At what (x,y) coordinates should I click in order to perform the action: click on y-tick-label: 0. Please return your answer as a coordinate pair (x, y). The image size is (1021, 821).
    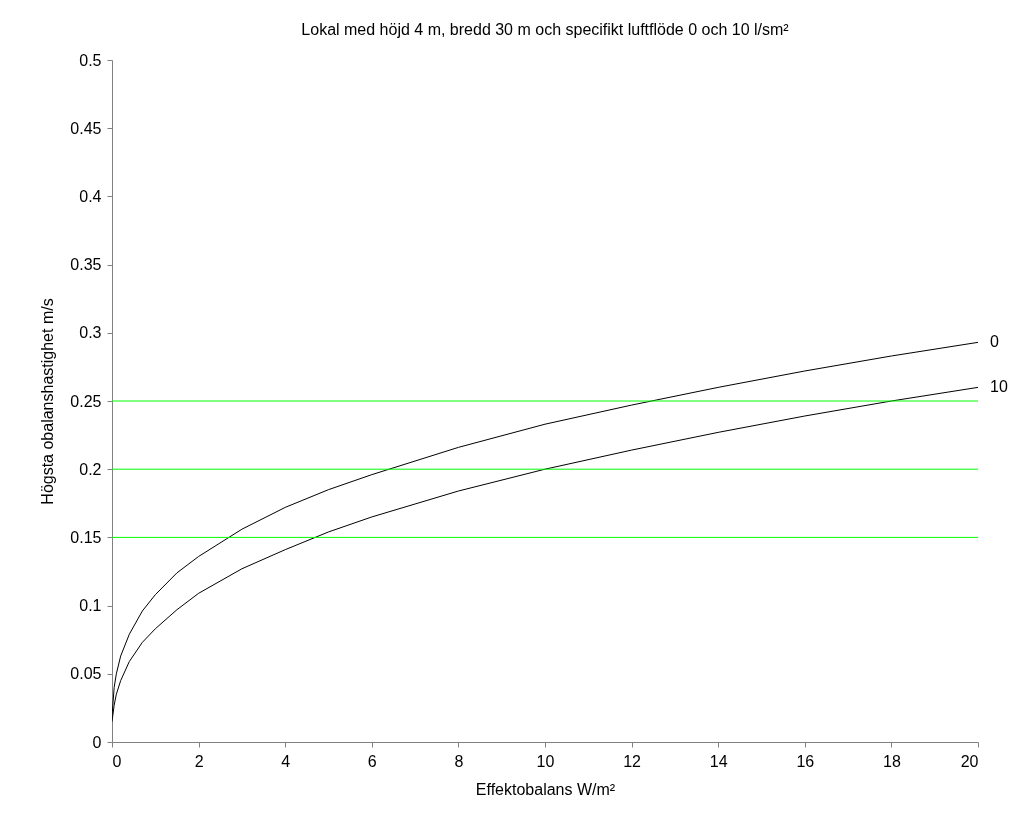
    Looking at the image, I should click on (97, 742).